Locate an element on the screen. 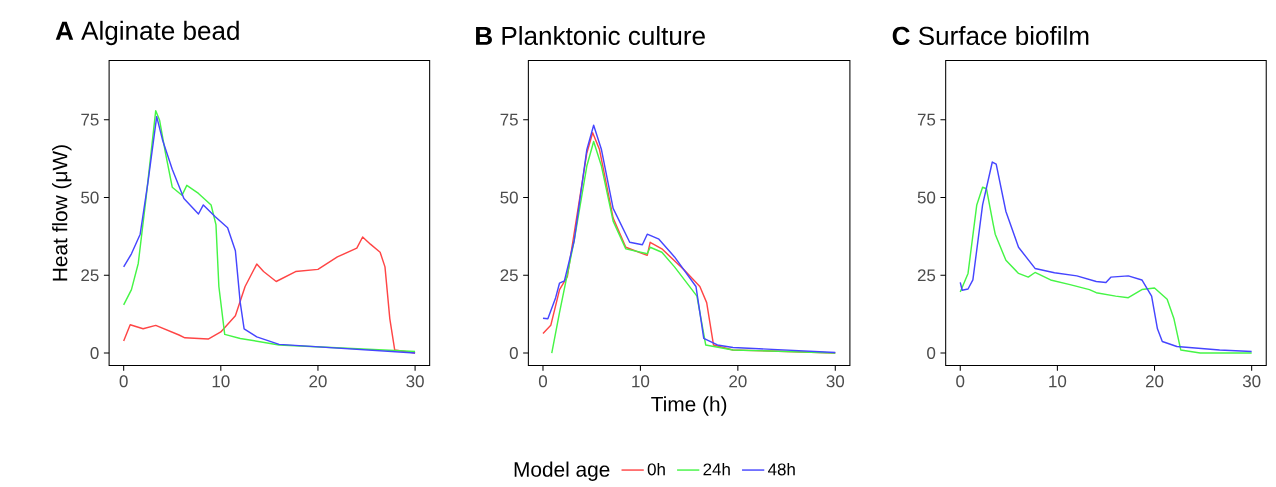 The height and width of the screenshot is (487, 1276). legend-label: 0h is located at coordinates (656, 469).